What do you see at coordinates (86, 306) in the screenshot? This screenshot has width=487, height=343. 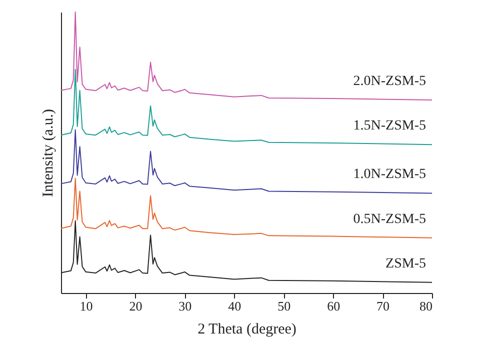 I see `x-tick-label: 10` at bounding box center [86, 306].